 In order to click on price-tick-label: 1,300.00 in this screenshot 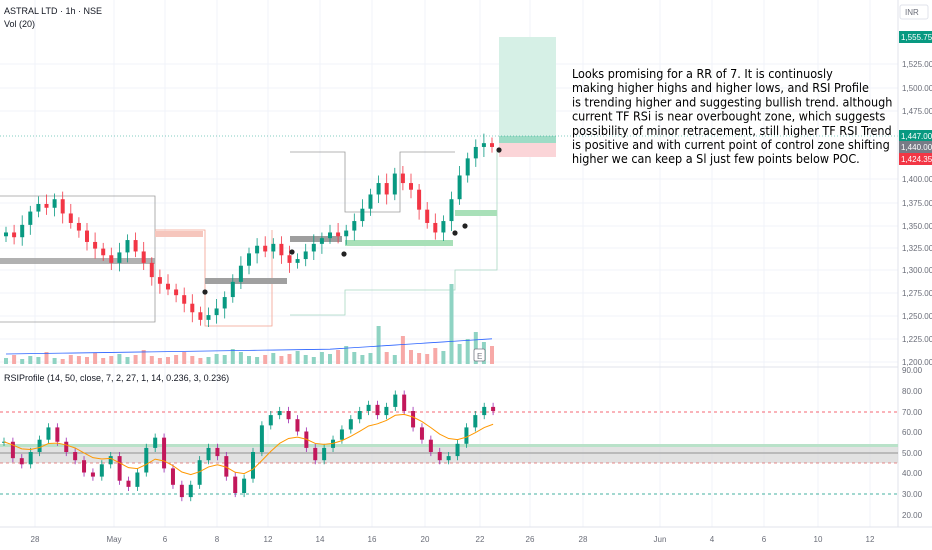, I will do `click(917, 270)`.